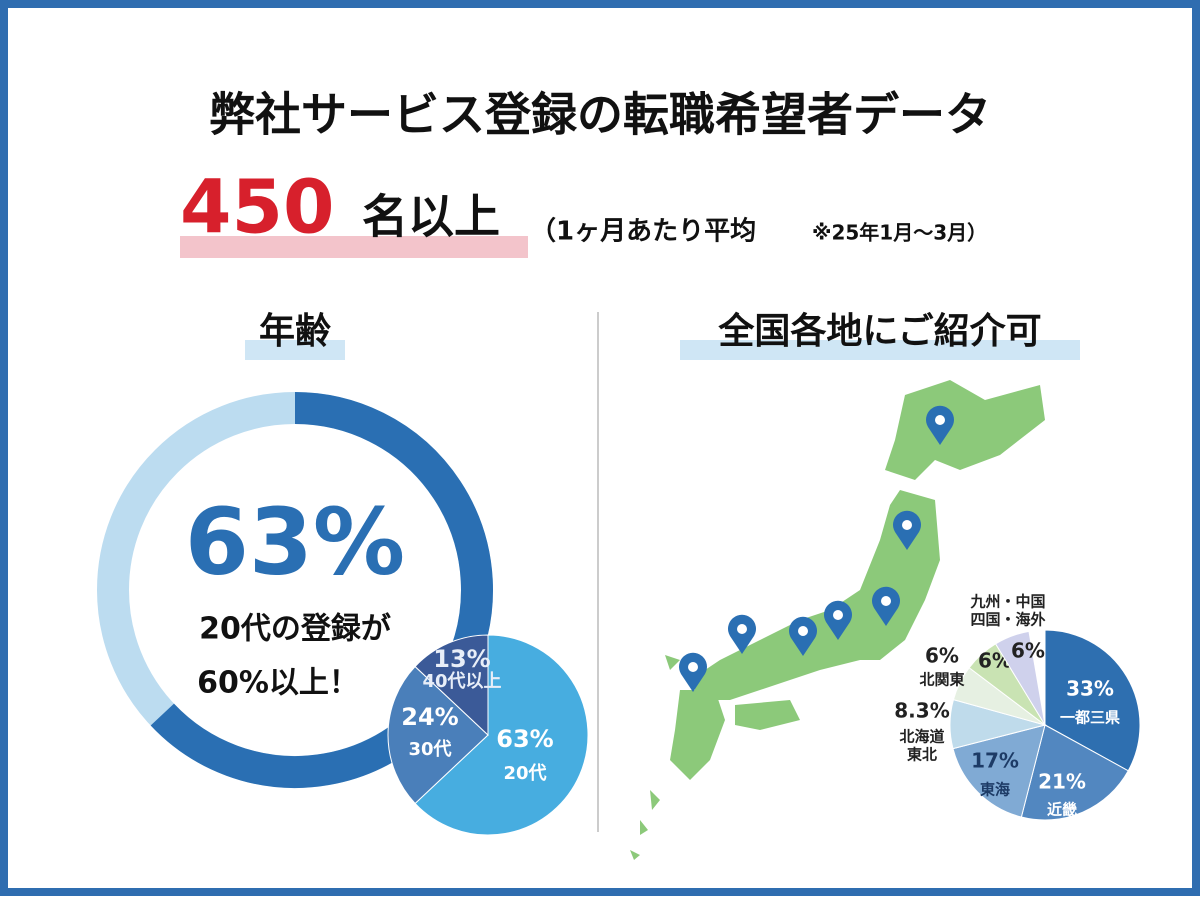  What do you see at coordinates (257, 208) in the screenshot?
I see `count: 450` at bounding box center [257, 208].